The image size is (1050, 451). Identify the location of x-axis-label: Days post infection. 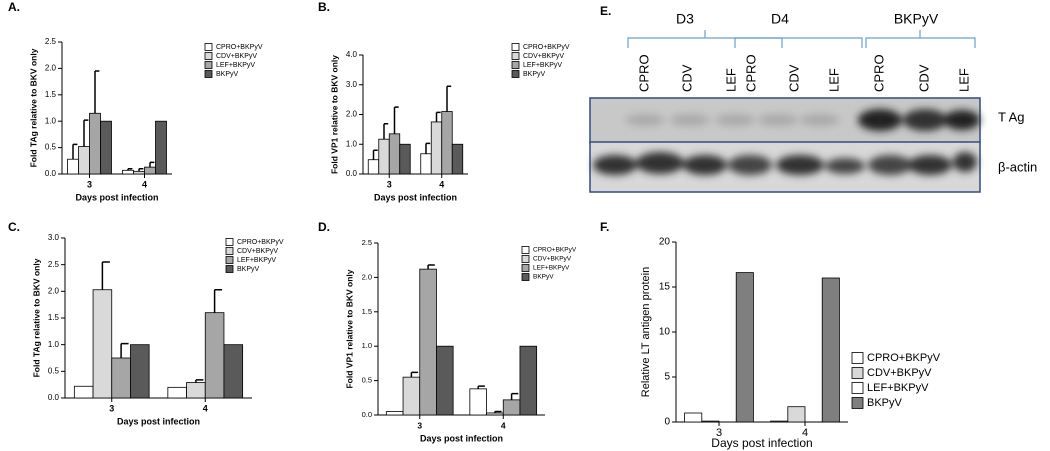
(761, 443).